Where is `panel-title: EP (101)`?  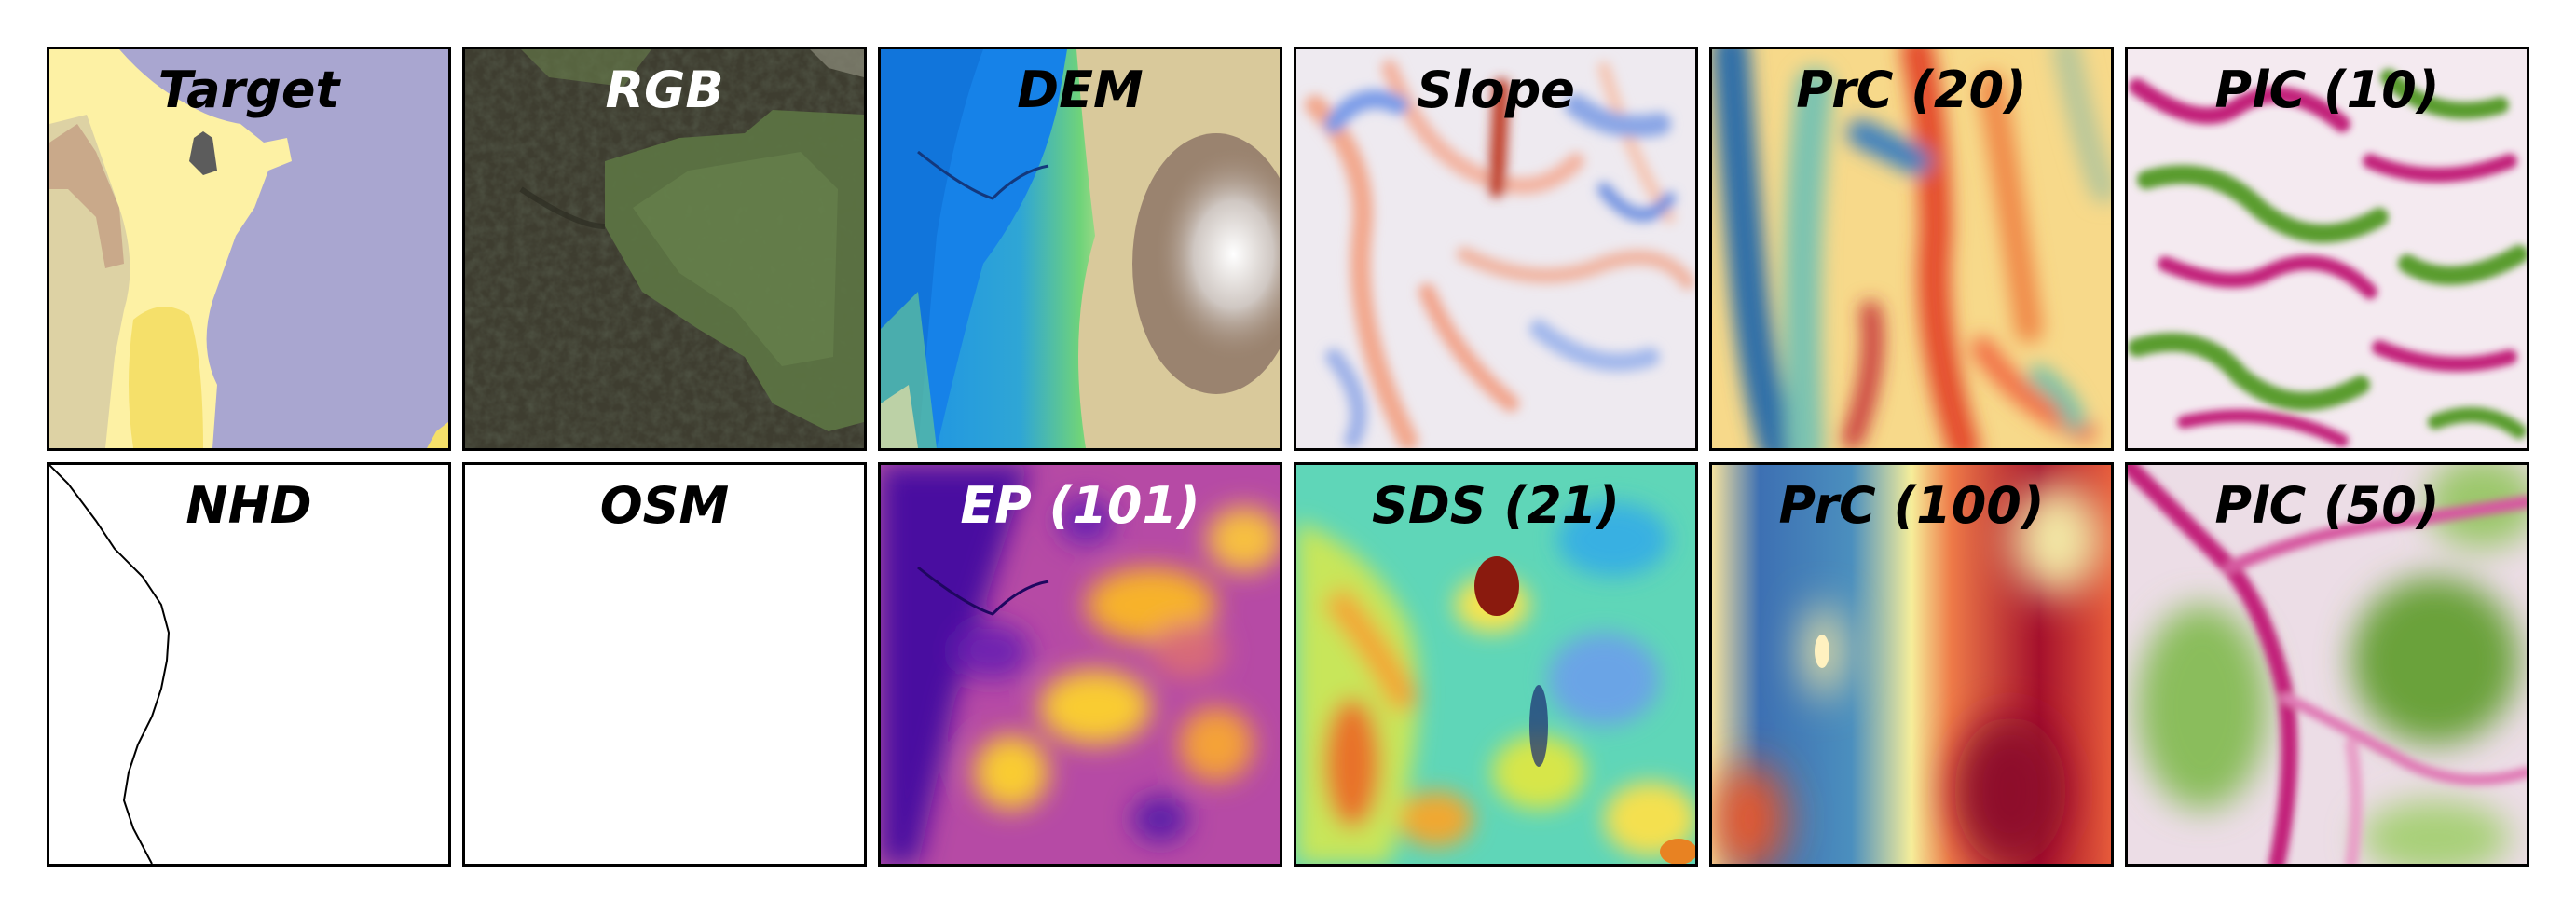
panel-title: EP (101) is located at coordinates (1080, 505).